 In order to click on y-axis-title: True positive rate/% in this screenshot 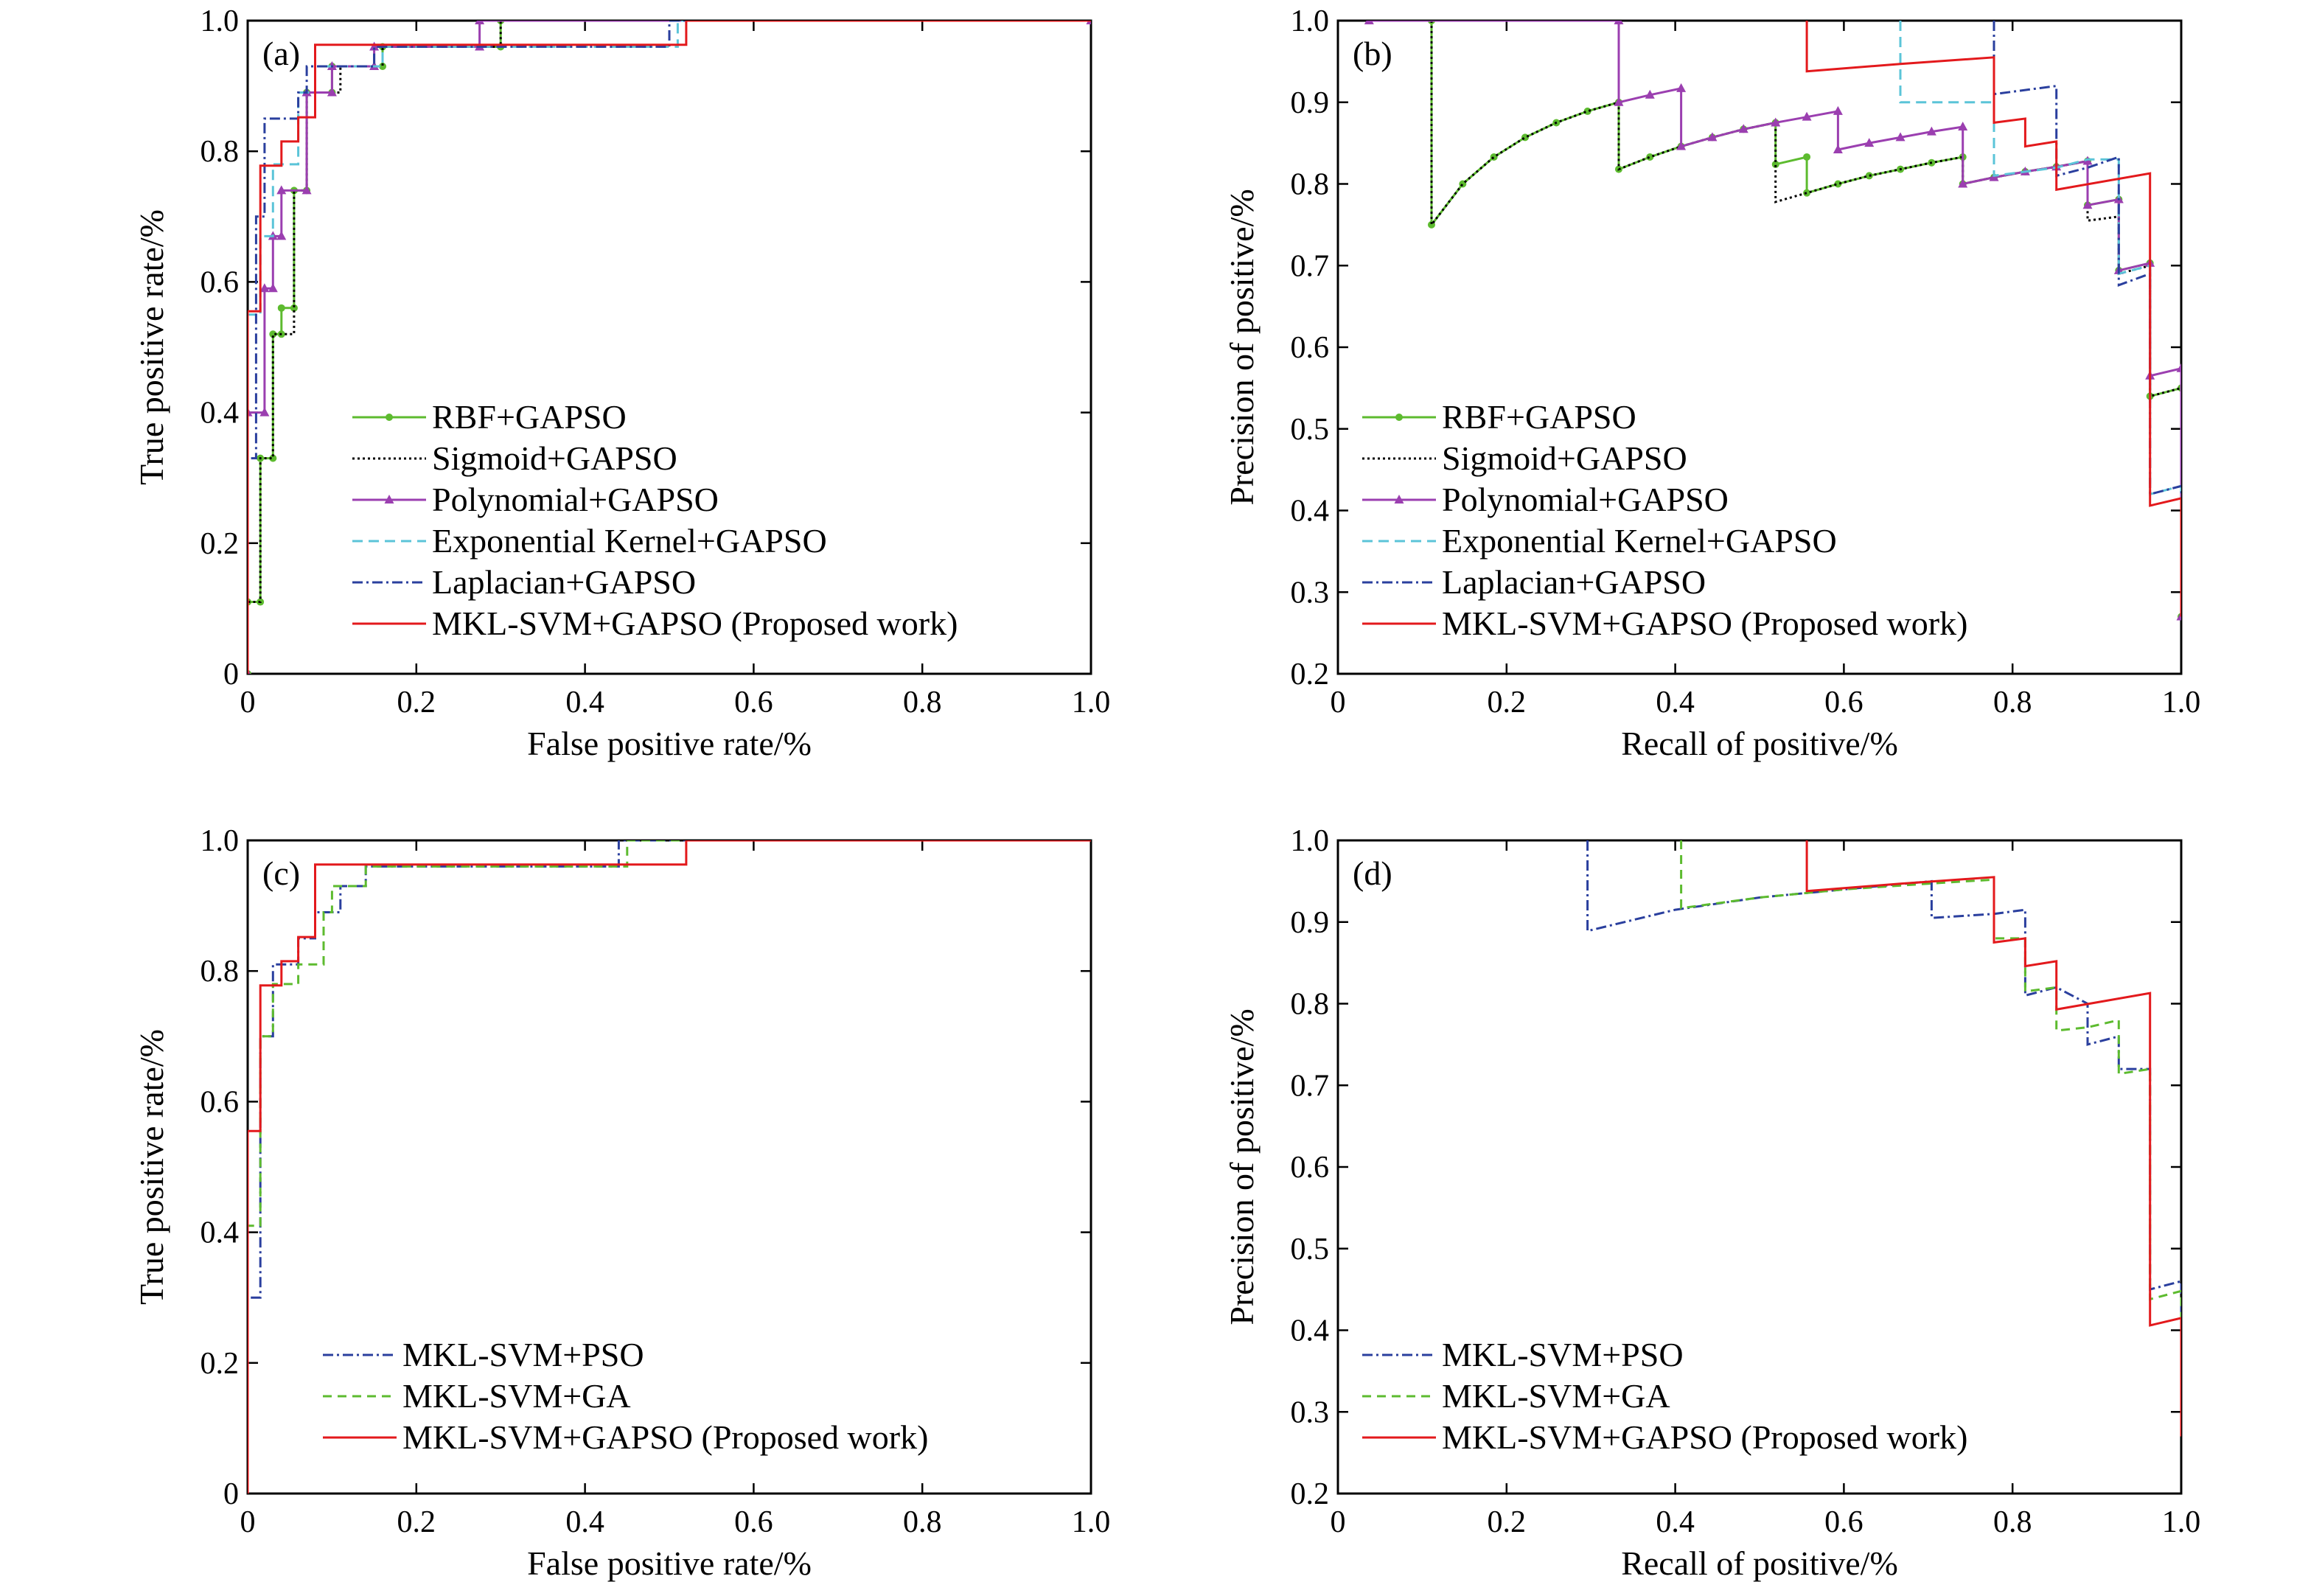, I will do `click(151, 347)`.